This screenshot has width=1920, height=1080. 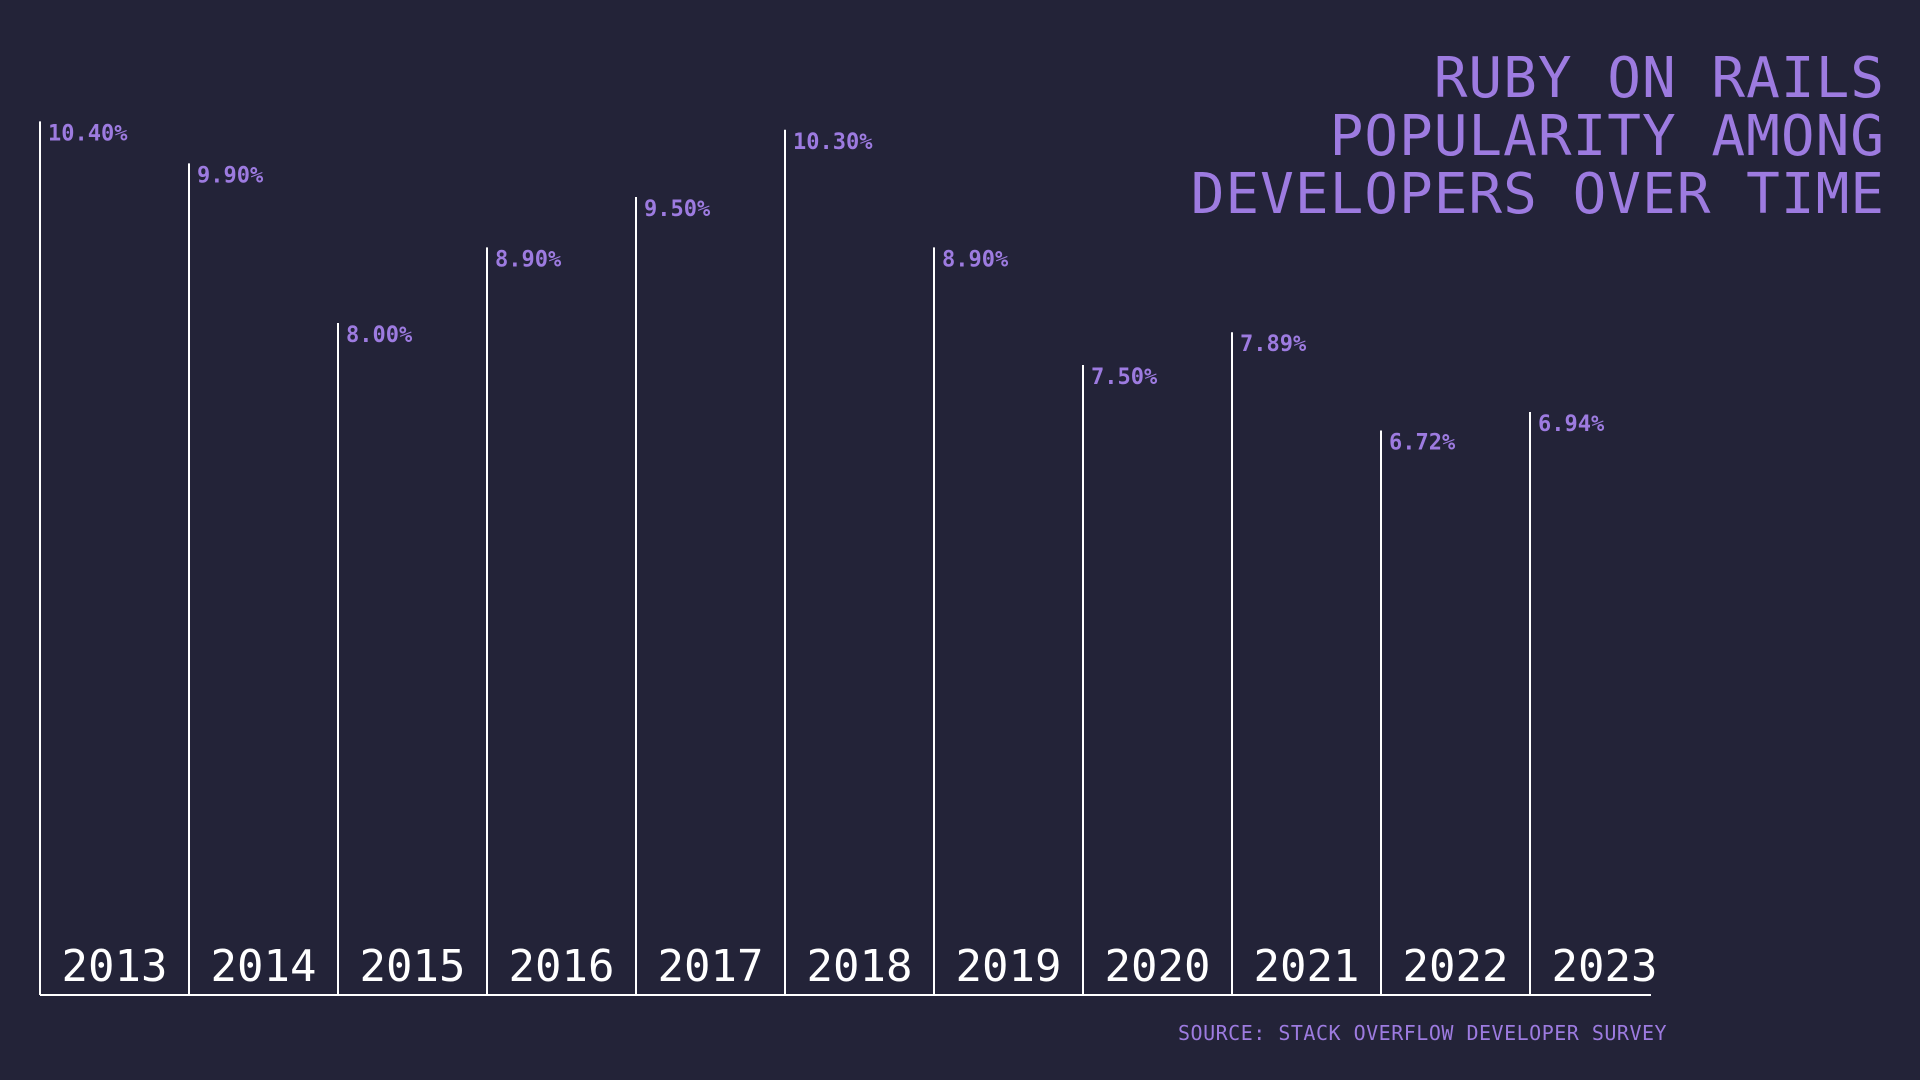 What do you see at coordinates (413, 966) in the screenshot?
I see `year-label-2015: 2015` at bounding box center [413, 966].